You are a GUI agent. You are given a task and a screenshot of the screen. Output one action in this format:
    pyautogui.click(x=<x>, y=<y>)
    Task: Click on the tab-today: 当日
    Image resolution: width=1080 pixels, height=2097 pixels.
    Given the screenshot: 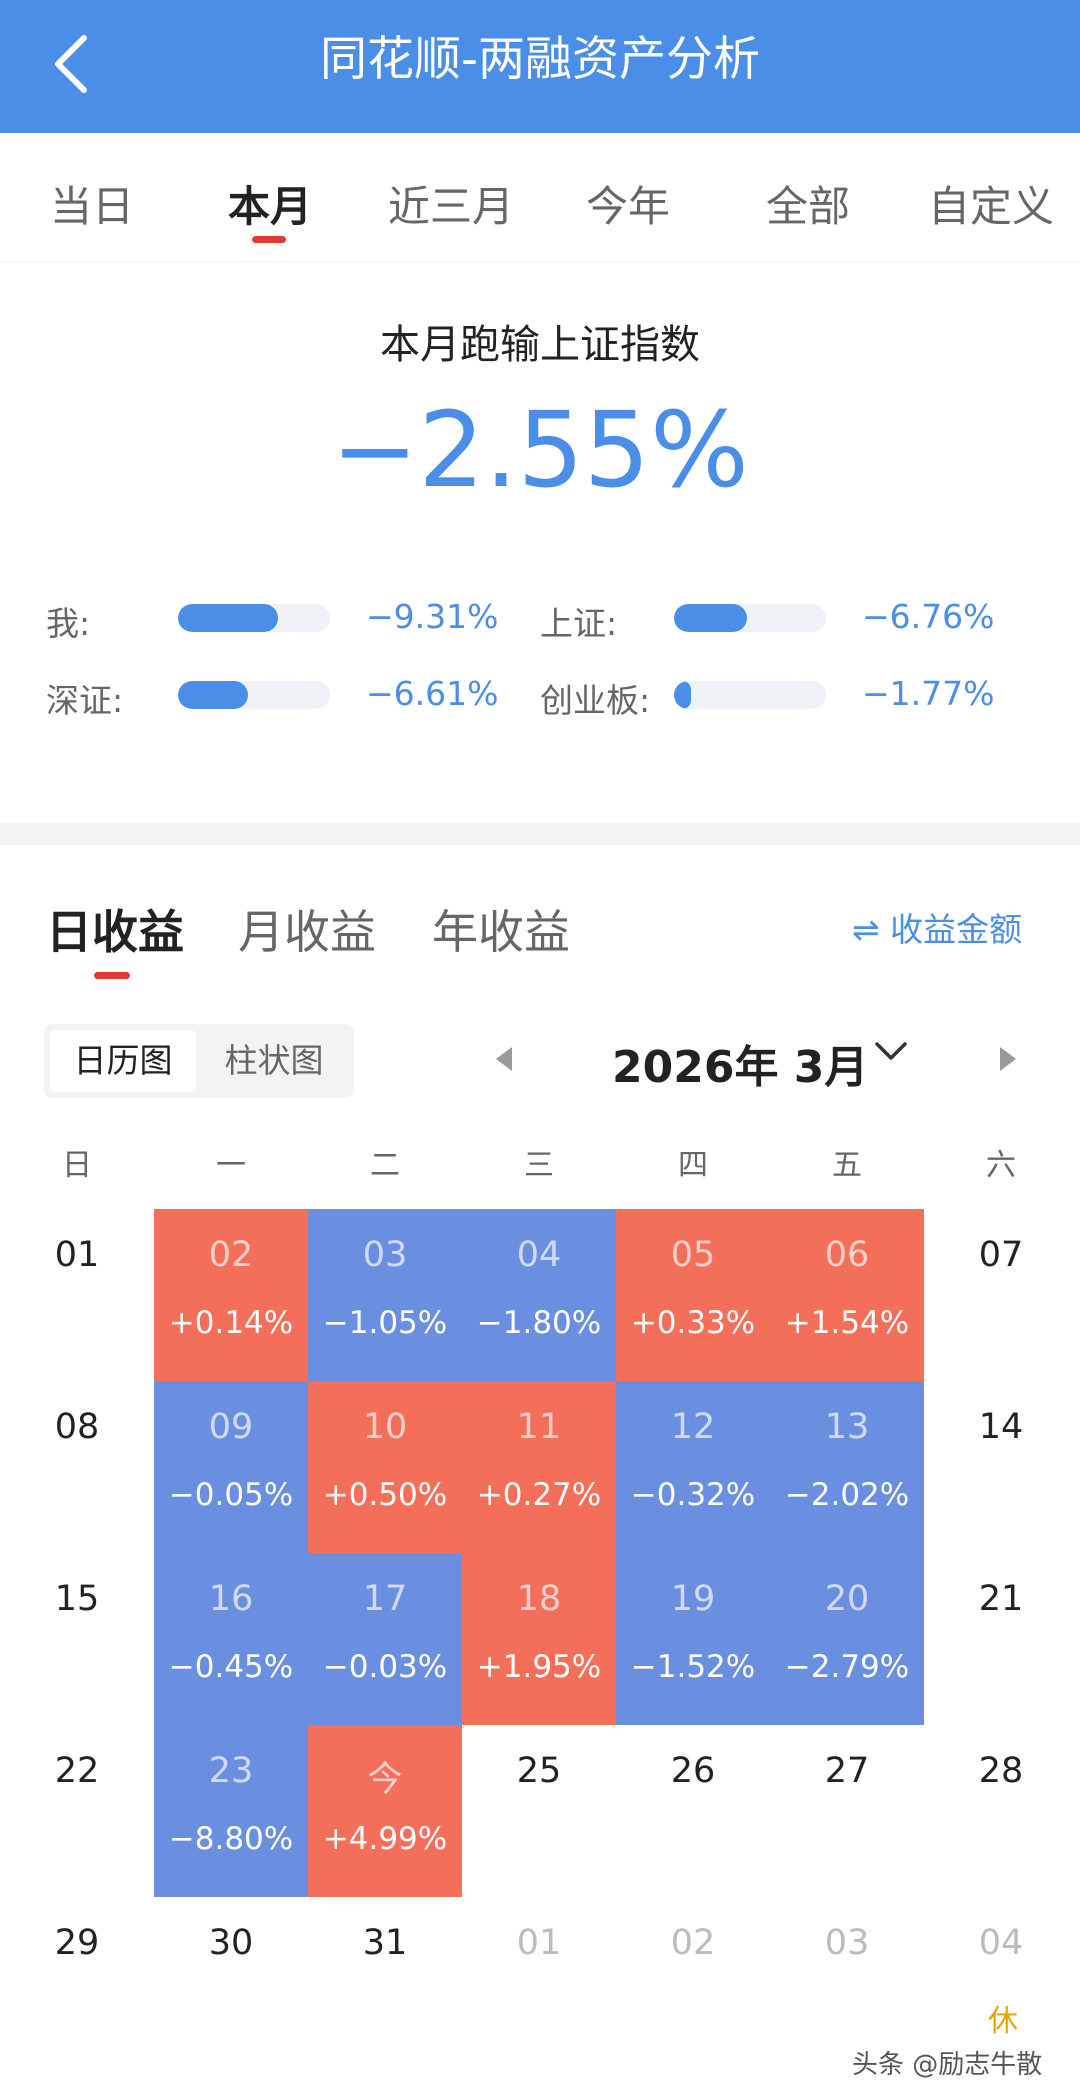 What is the action you would take?
    pyautogui.click(x=92, y=206)
    